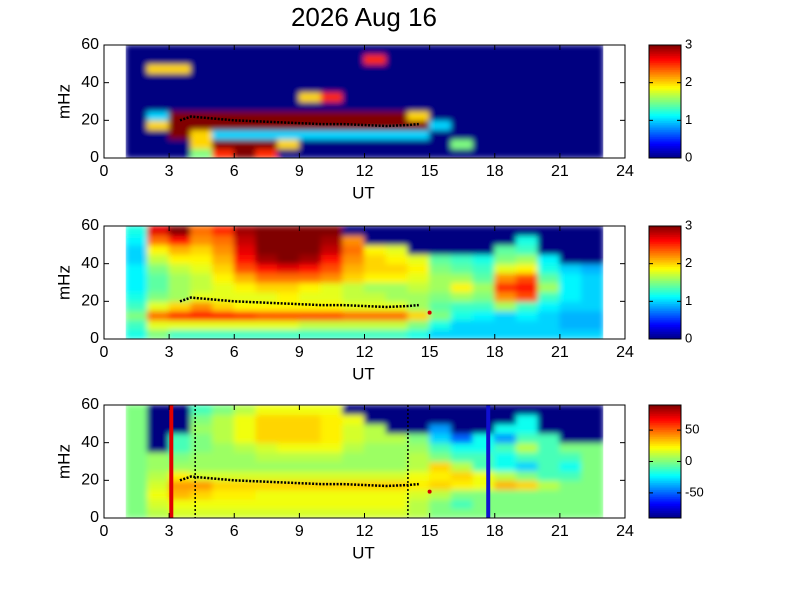 The height and width of the screenshot is (600, 801). I want to click on figure-title: 2026 Aug 16, so click(364, 17).